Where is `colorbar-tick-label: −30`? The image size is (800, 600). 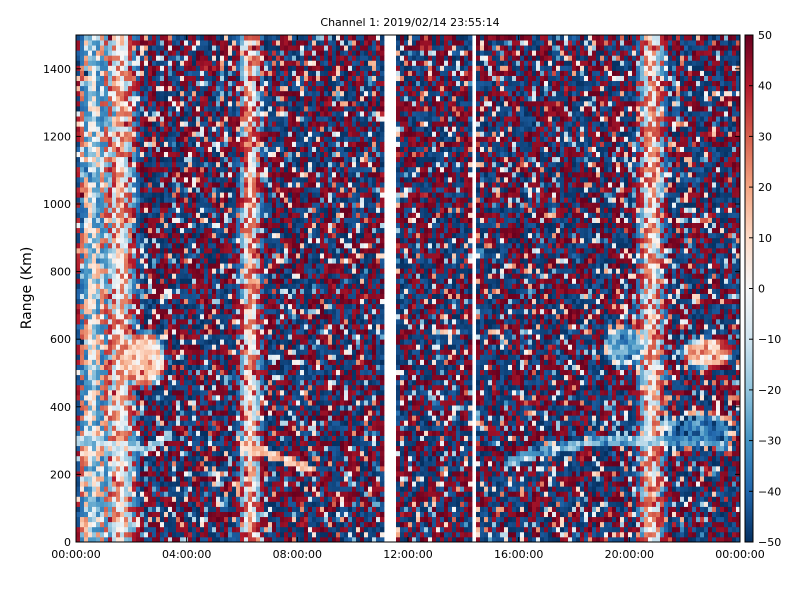 colorbar-tick-label: −30 is located at coordinates (769, 441).